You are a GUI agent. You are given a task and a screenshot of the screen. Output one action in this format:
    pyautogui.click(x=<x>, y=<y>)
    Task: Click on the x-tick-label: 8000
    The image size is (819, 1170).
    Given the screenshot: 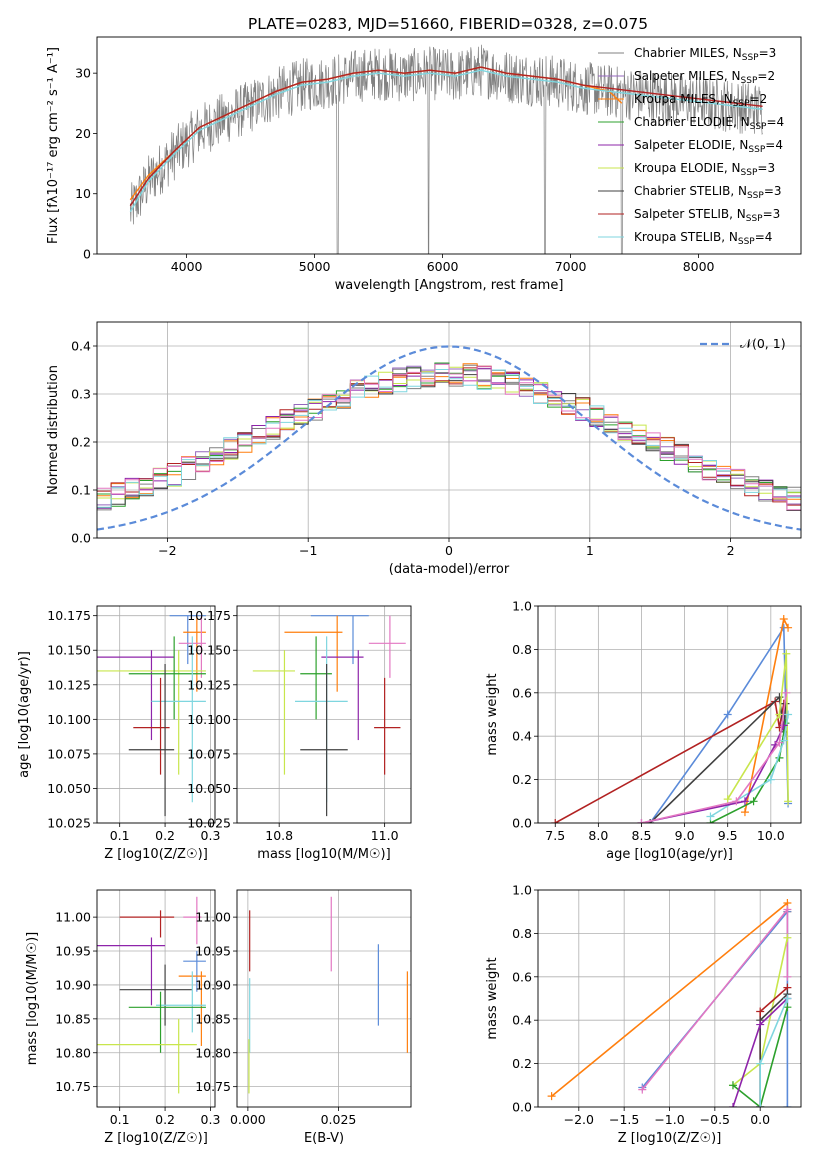 What is the action you would take?
    pyautogui.click(x=699, y=266)
    